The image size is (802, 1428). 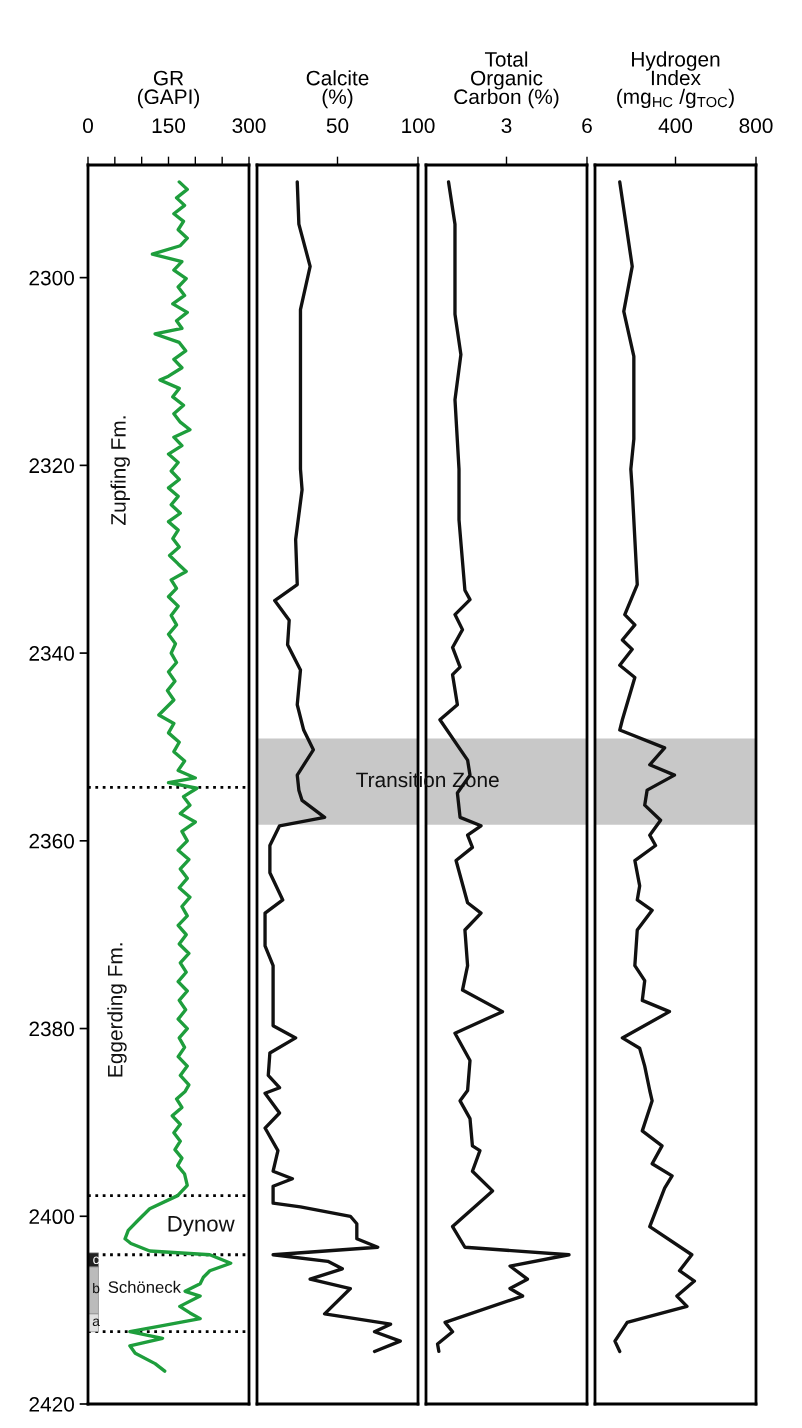 I want to click on annotation: Eggerding Fm., so click(x=117, y=1010).